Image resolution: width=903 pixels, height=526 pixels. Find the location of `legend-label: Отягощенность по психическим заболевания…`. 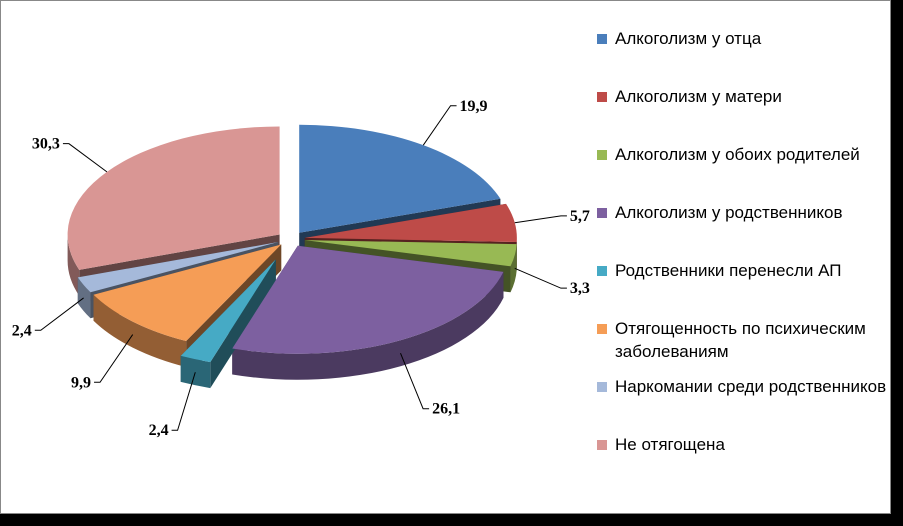

legend-label: Отягощенность по психическим заболевания… is located at coordinates (740, 340).